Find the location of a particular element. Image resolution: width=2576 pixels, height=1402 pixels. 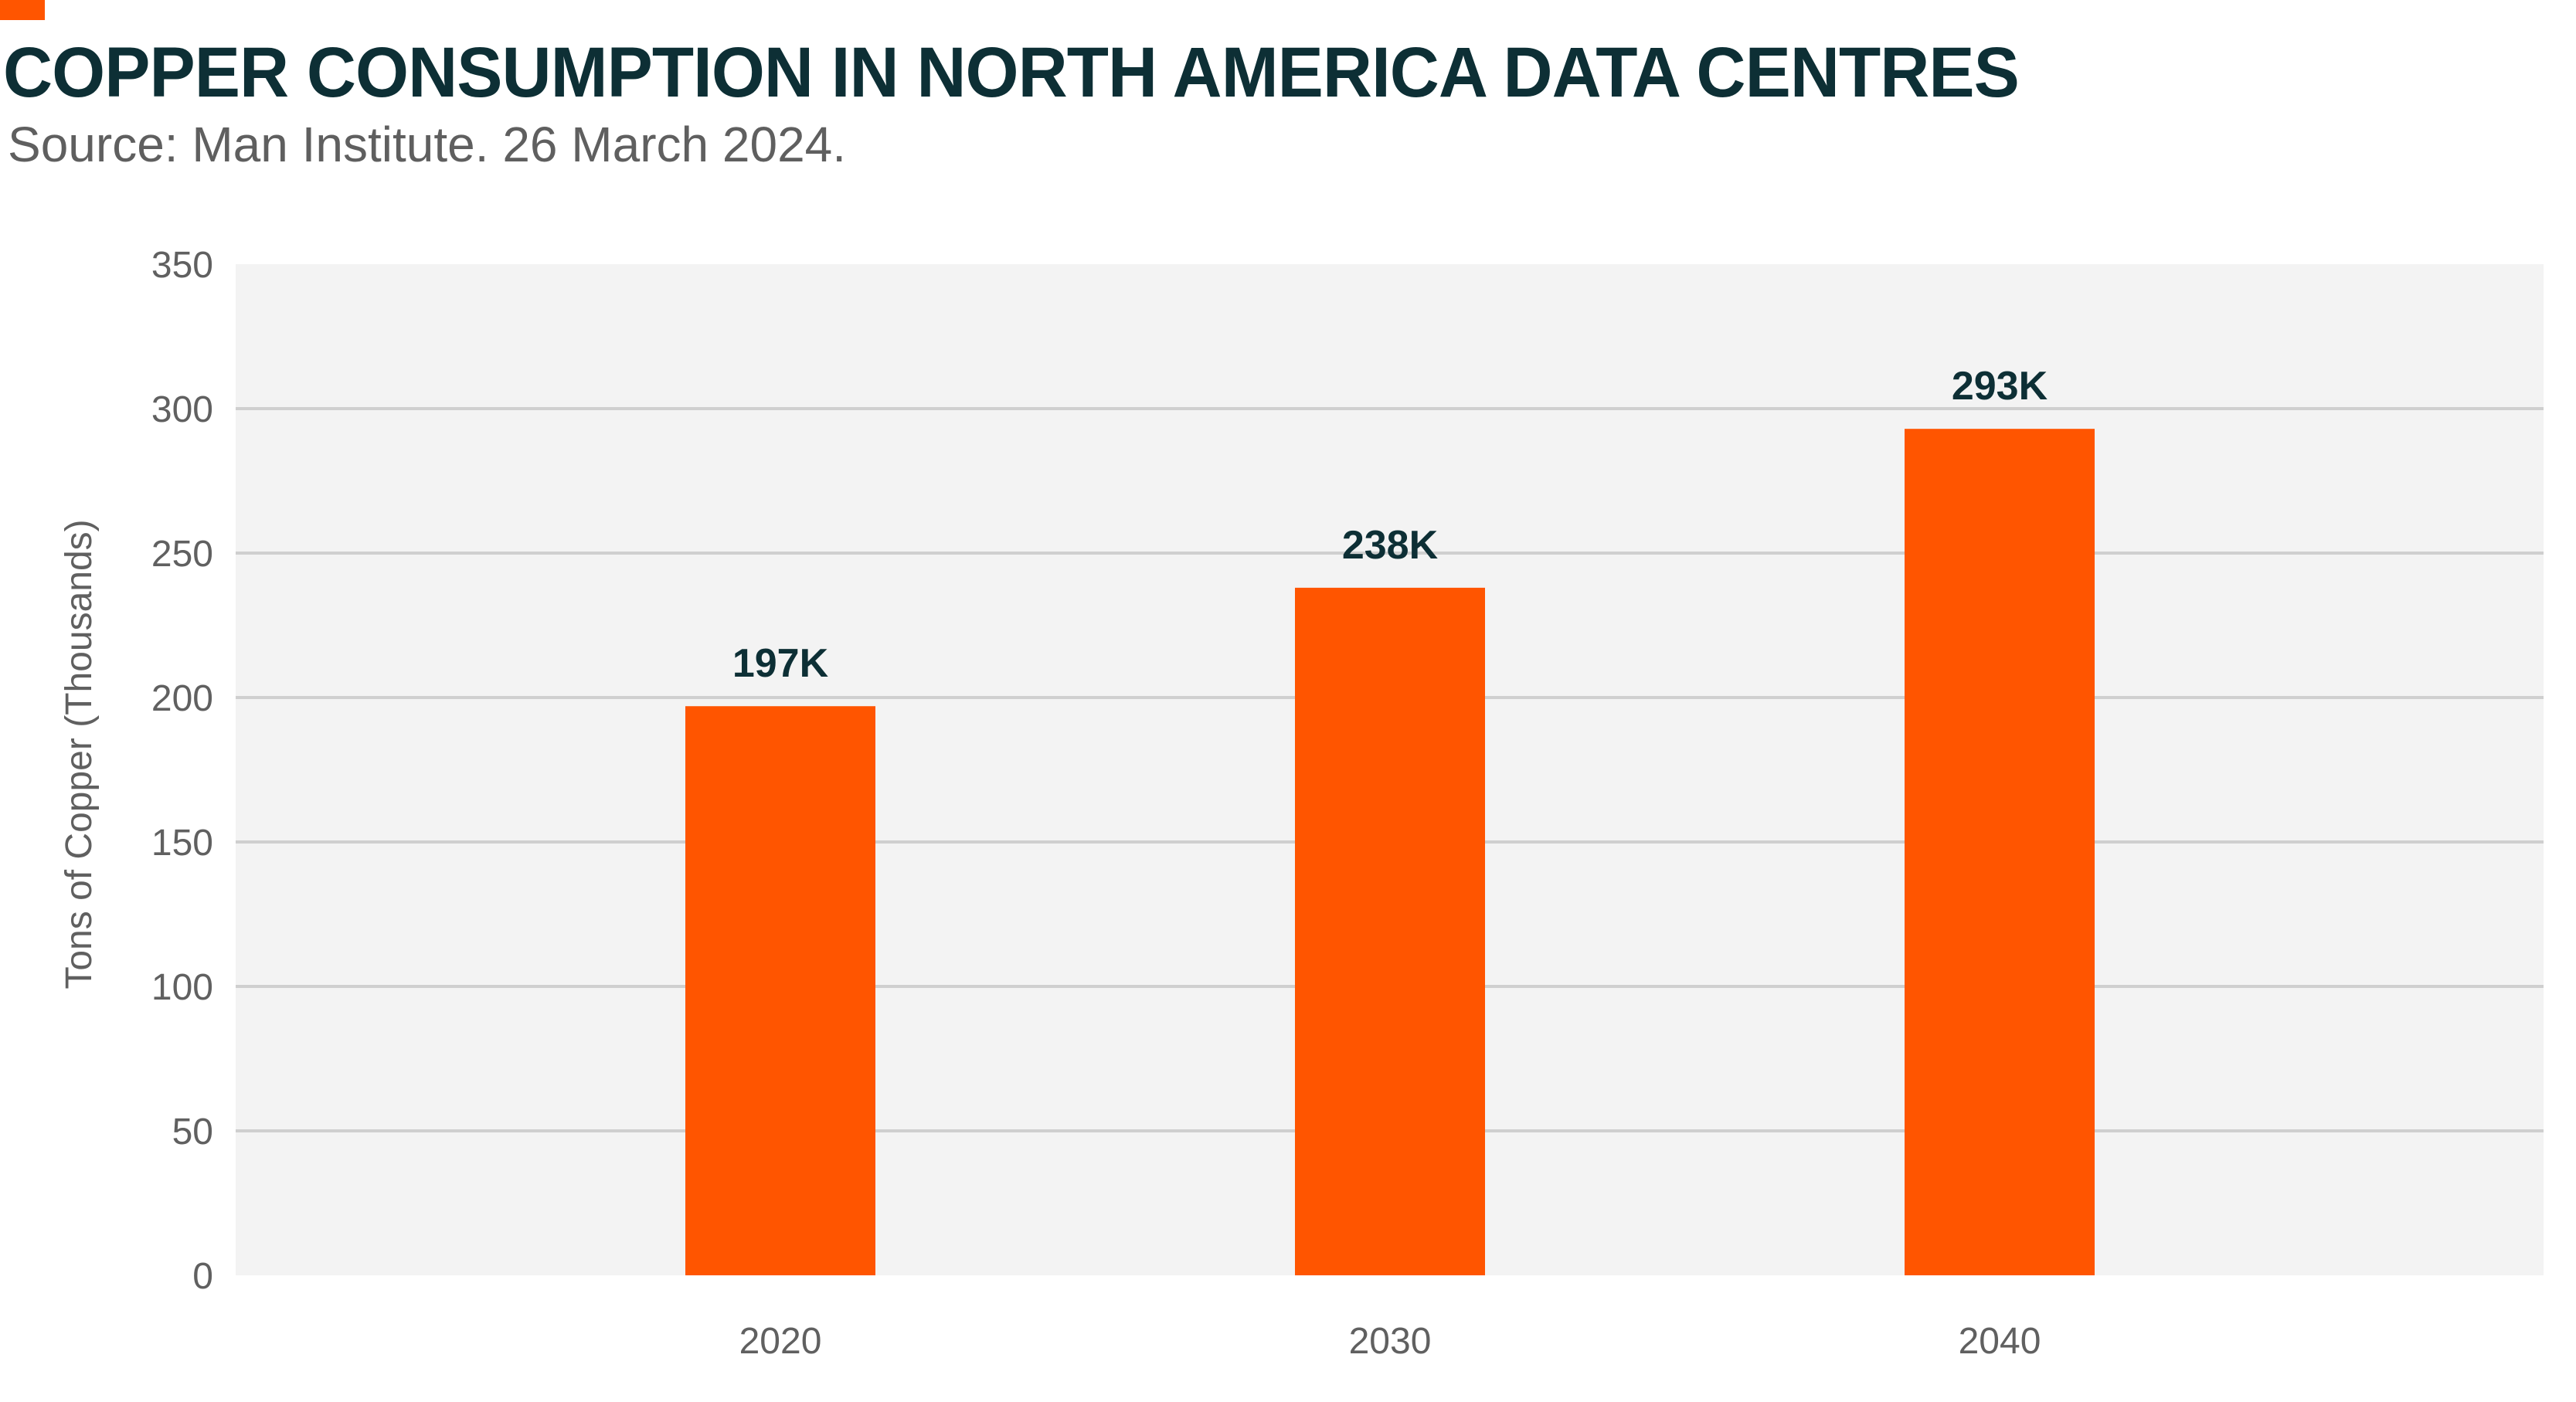

x-tick-label: 2030 is located at coordinates (1390, 1341).